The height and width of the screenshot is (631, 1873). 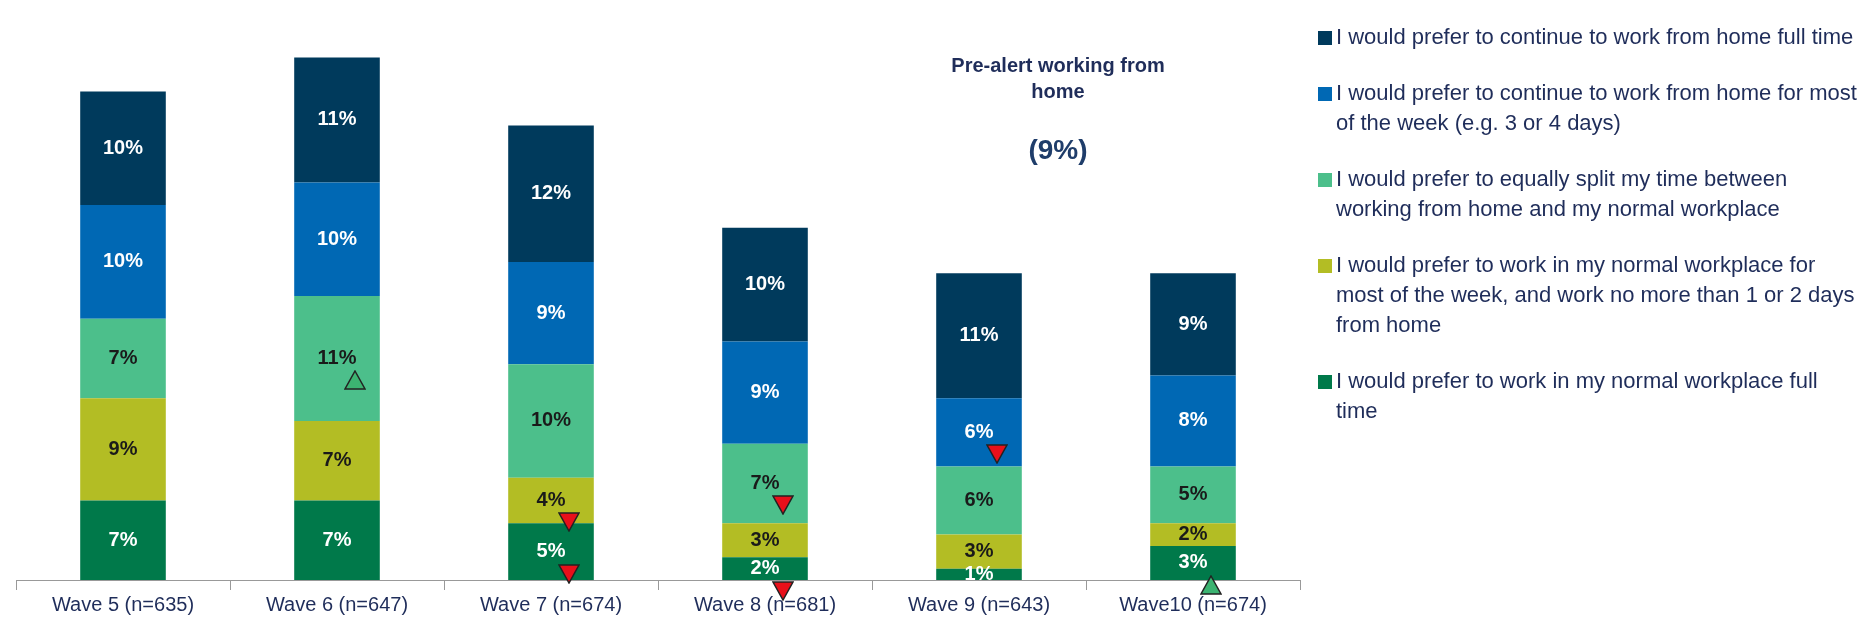 I want to click on x-tick-label: Wave10 (n=674), so click(x=1193, y=603).